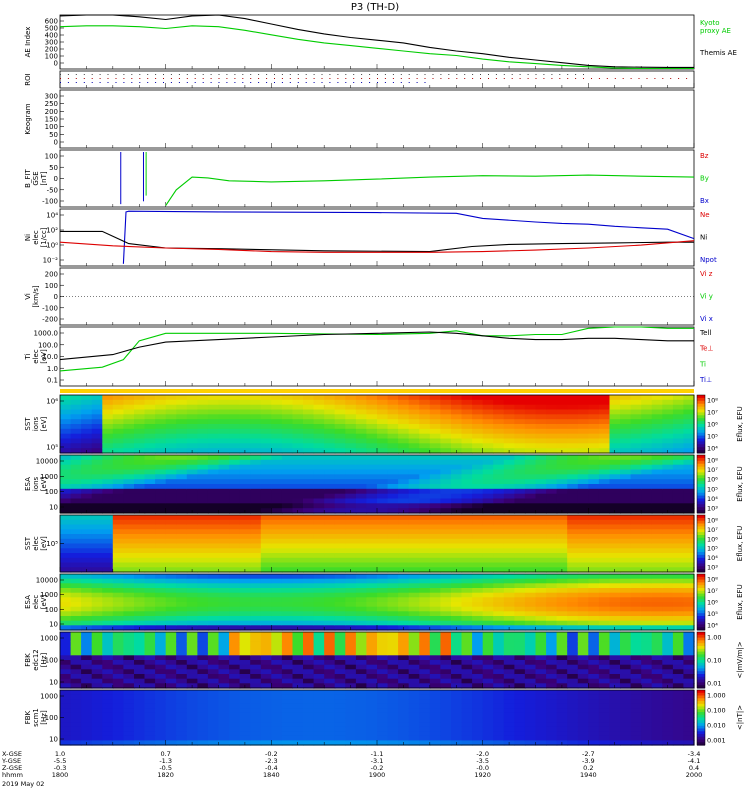 Image resolution: width=750 pixels, height=800 pixels. I want to click on esa_i-colorbar-cell, so click(701, 471).